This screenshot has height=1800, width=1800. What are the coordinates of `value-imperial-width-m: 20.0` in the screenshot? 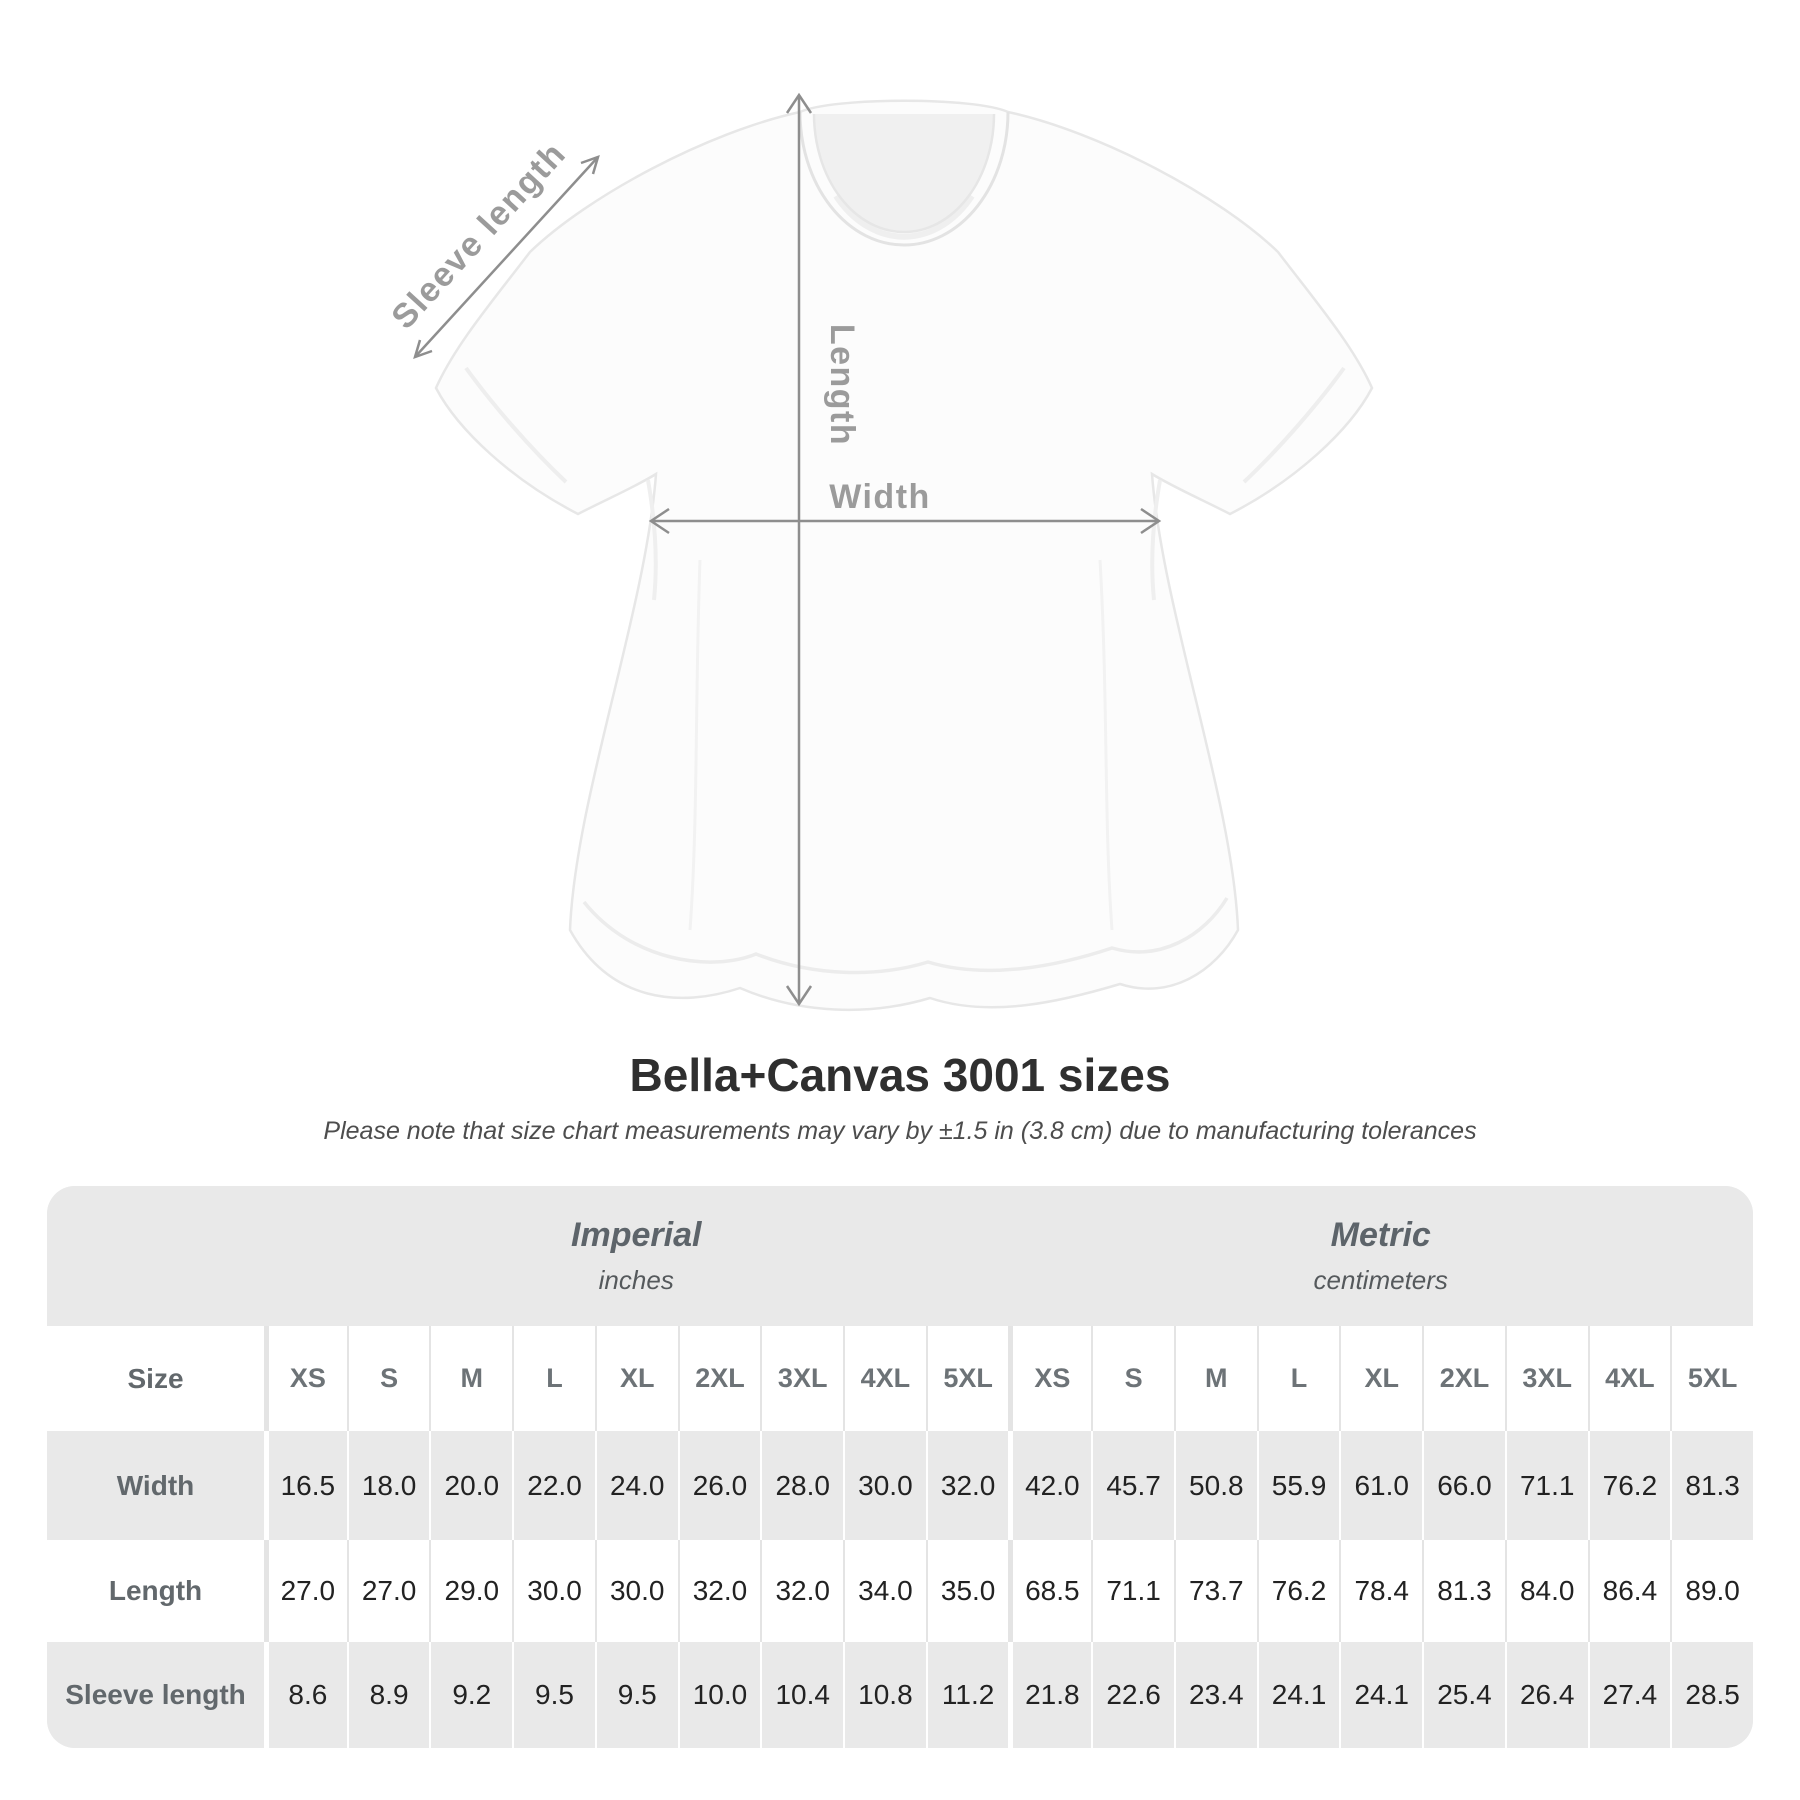 It's located at (471, 1485).